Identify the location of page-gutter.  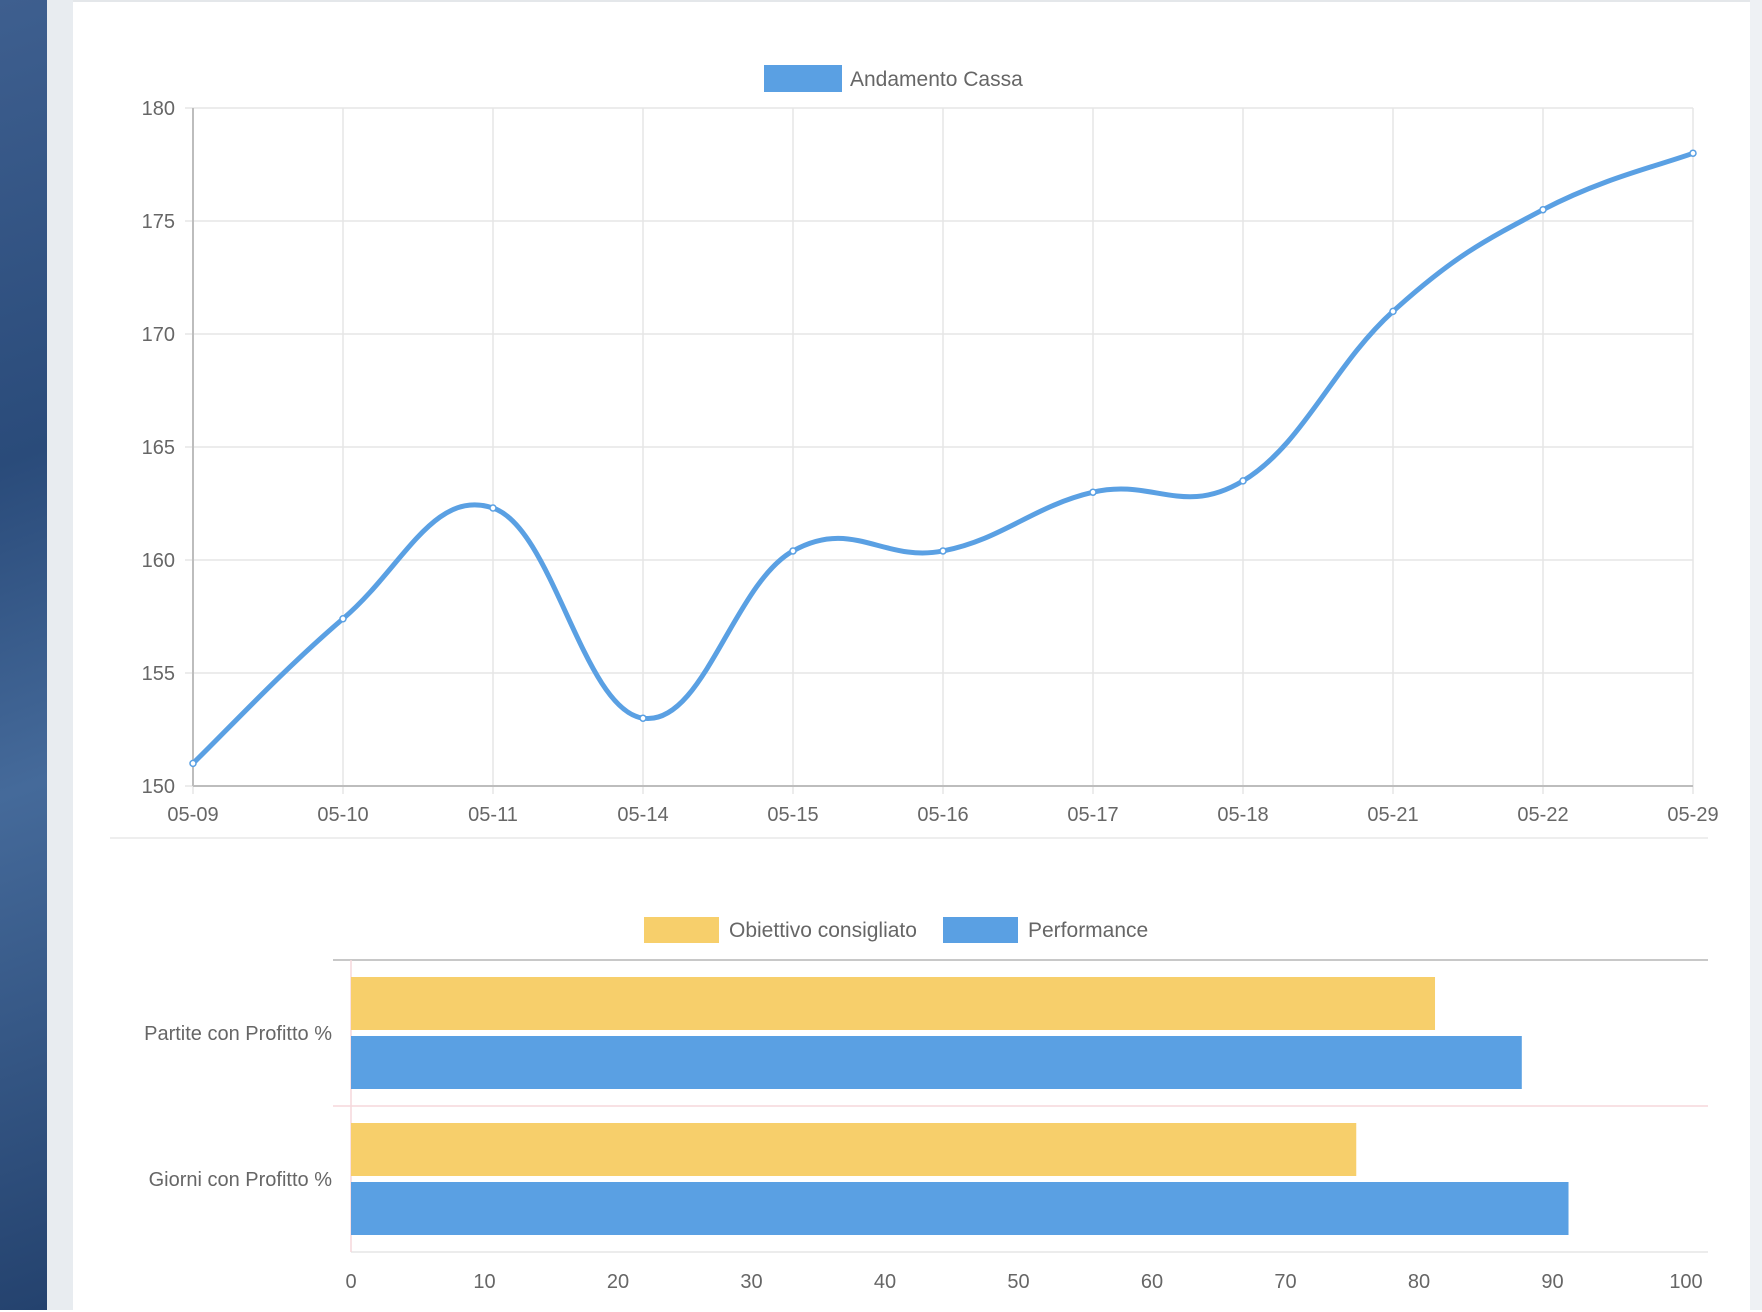
(60, 655).